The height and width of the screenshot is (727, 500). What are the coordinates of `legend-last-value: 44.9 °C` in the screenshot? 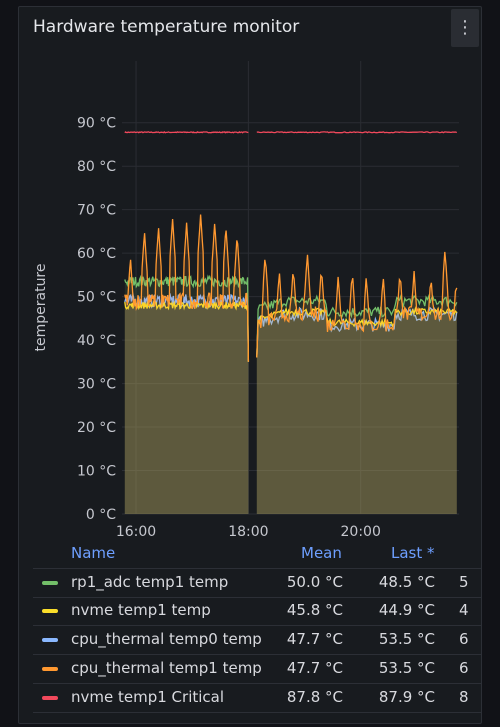 It's located at (406, 610).